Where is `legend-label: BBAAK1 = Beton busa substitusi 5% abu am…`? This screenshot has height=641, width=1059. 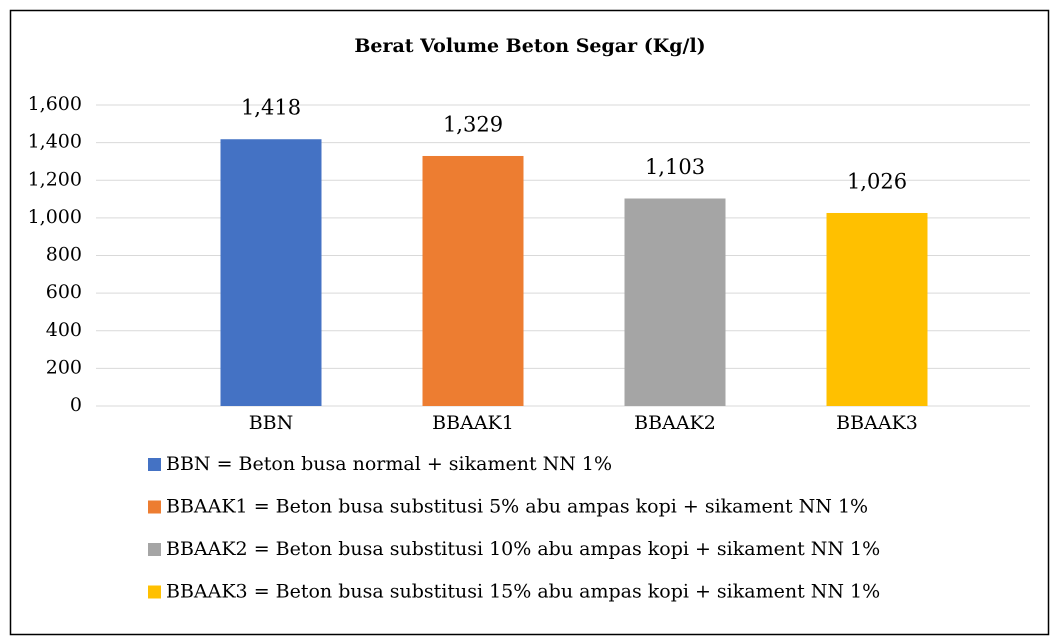 legend-label: BBAAK1 = Beton busa substitusi 5% abu am… is located at coordinates (517, 507).